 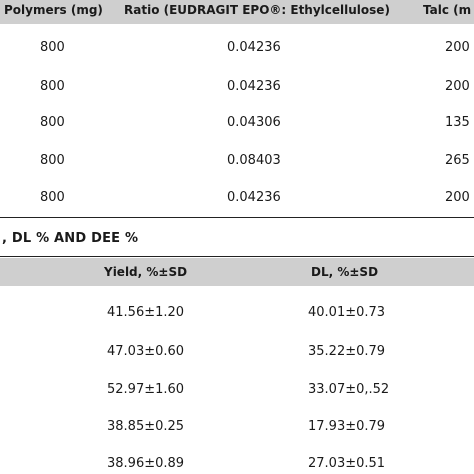 I want to click on table-cell: 41.56±1.20, so click(x=146, y=312).